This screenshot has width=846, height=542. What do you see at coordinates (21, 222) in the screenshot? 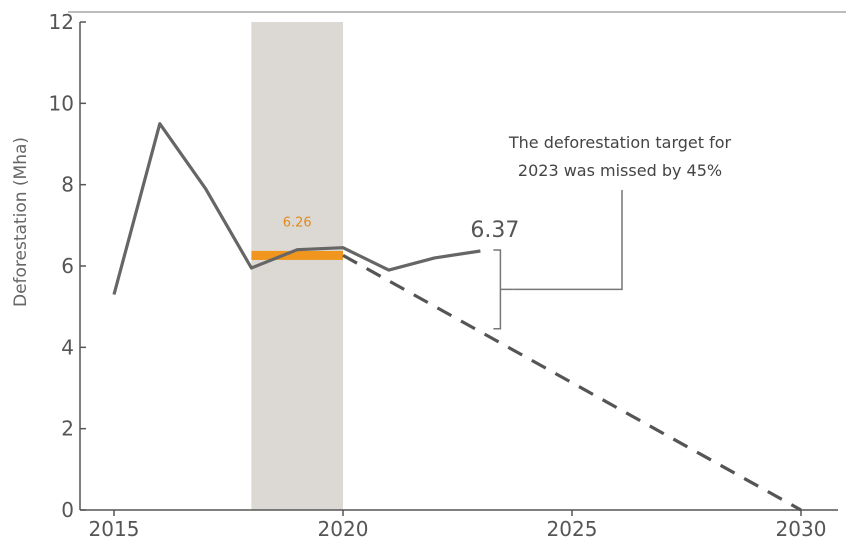
I see `y-axis-title: Deforestation (Mha)` at bounding box center [21, 222].